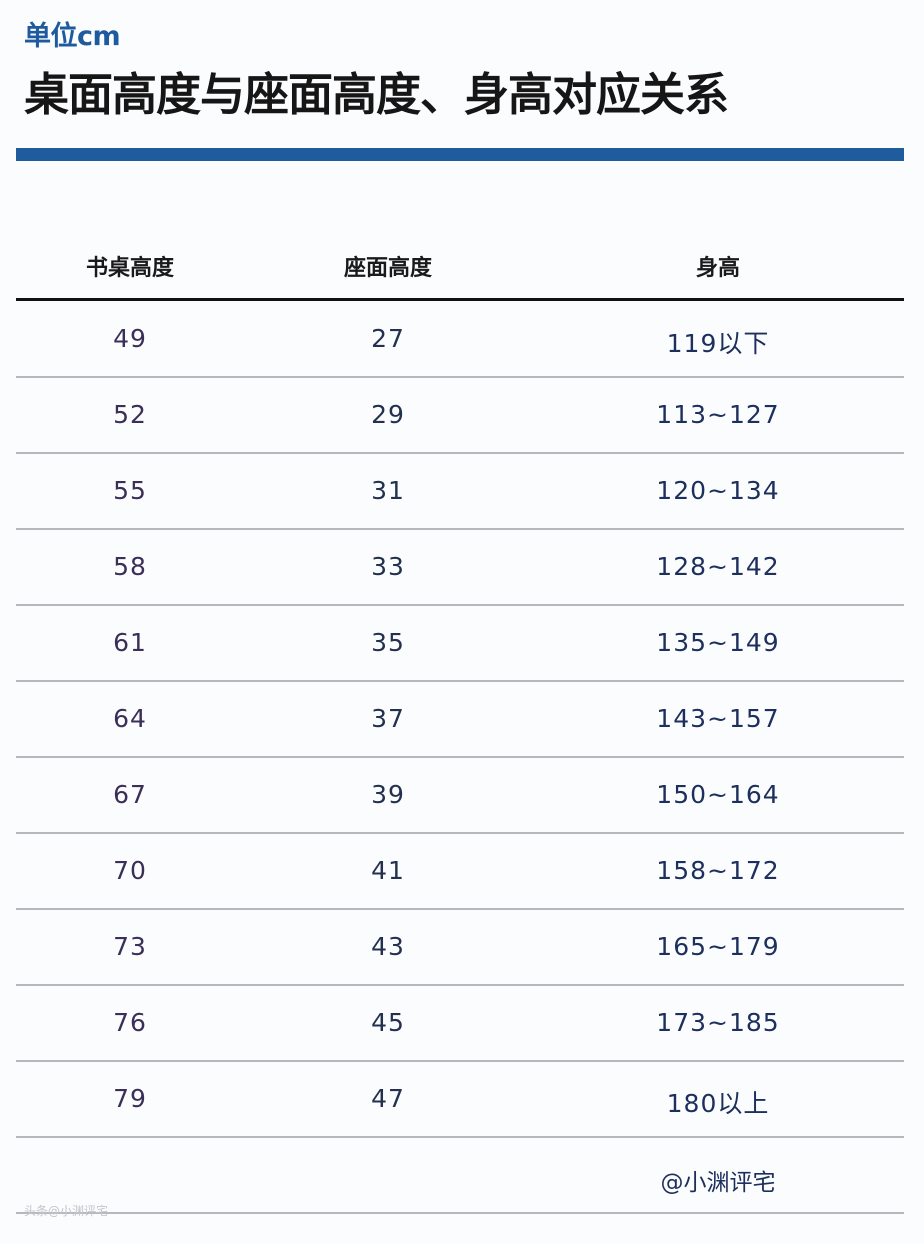 This screenshot has height=1244, width=924. What do you see at coordinates (130, 794) in the screenshot?
I see `desk-height-cell: 67` at bounding box center [130, 794].